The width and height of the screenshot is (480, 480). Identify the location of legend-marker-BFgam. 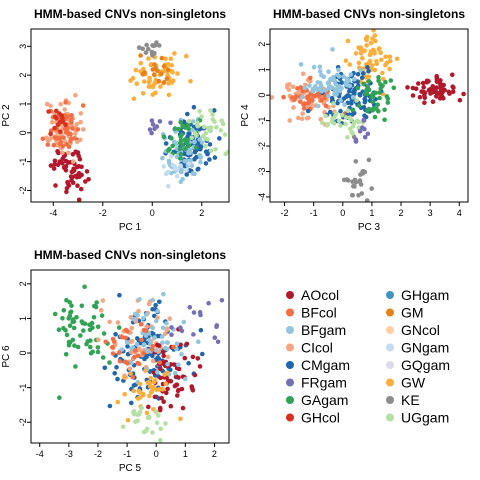
(290, 330).